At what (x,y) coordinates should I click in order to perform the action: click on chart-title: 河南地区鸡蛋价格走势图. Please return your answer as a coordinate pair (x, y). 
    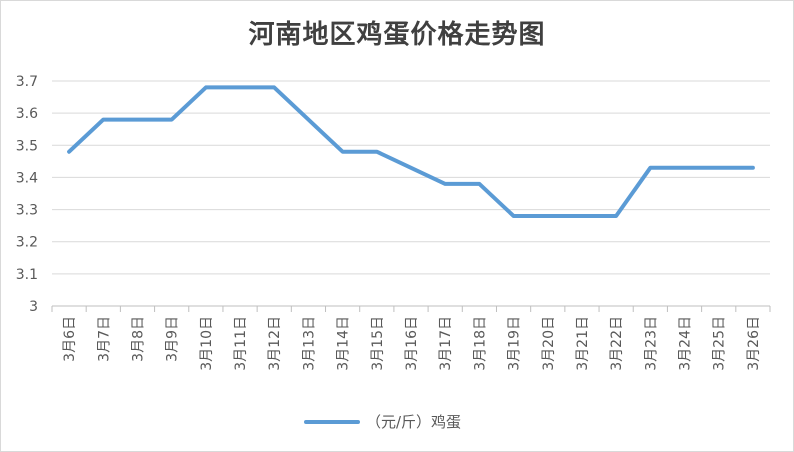
    Looking at the image, I should click on (397, 35).